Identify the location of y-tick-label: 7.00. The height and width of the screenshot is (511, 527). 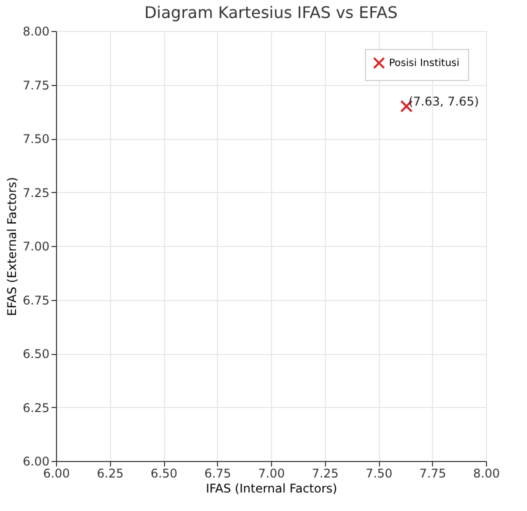
(36, 247).